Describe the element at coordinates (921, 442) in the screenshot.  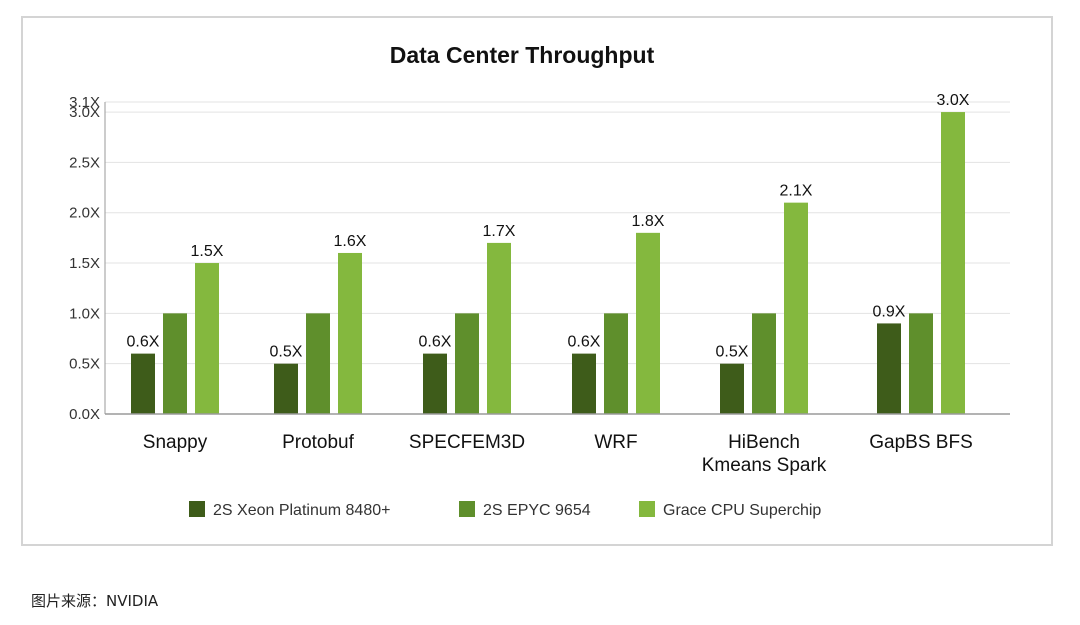
I see `x-tick-label: GapBS BFS` at that location.